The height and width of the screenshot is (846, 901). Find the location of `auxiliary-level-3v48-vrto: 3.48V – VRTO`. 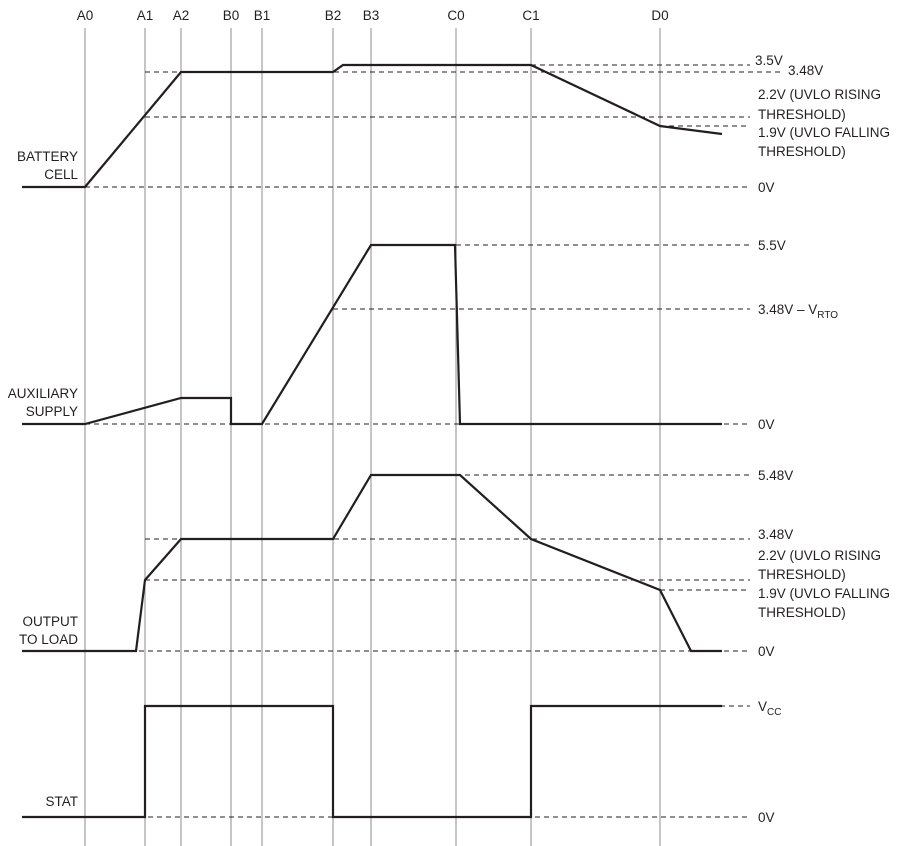

auxiliary-level-3v48-vrto: 3.48V – VRTO is located at coordinates (798, 311).